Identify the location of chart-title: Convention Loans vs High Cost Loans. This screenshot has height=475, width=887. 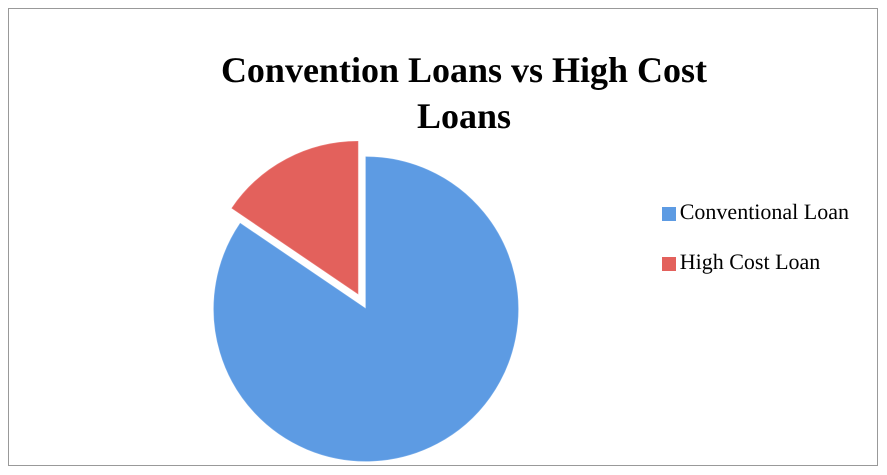
(464, 93).